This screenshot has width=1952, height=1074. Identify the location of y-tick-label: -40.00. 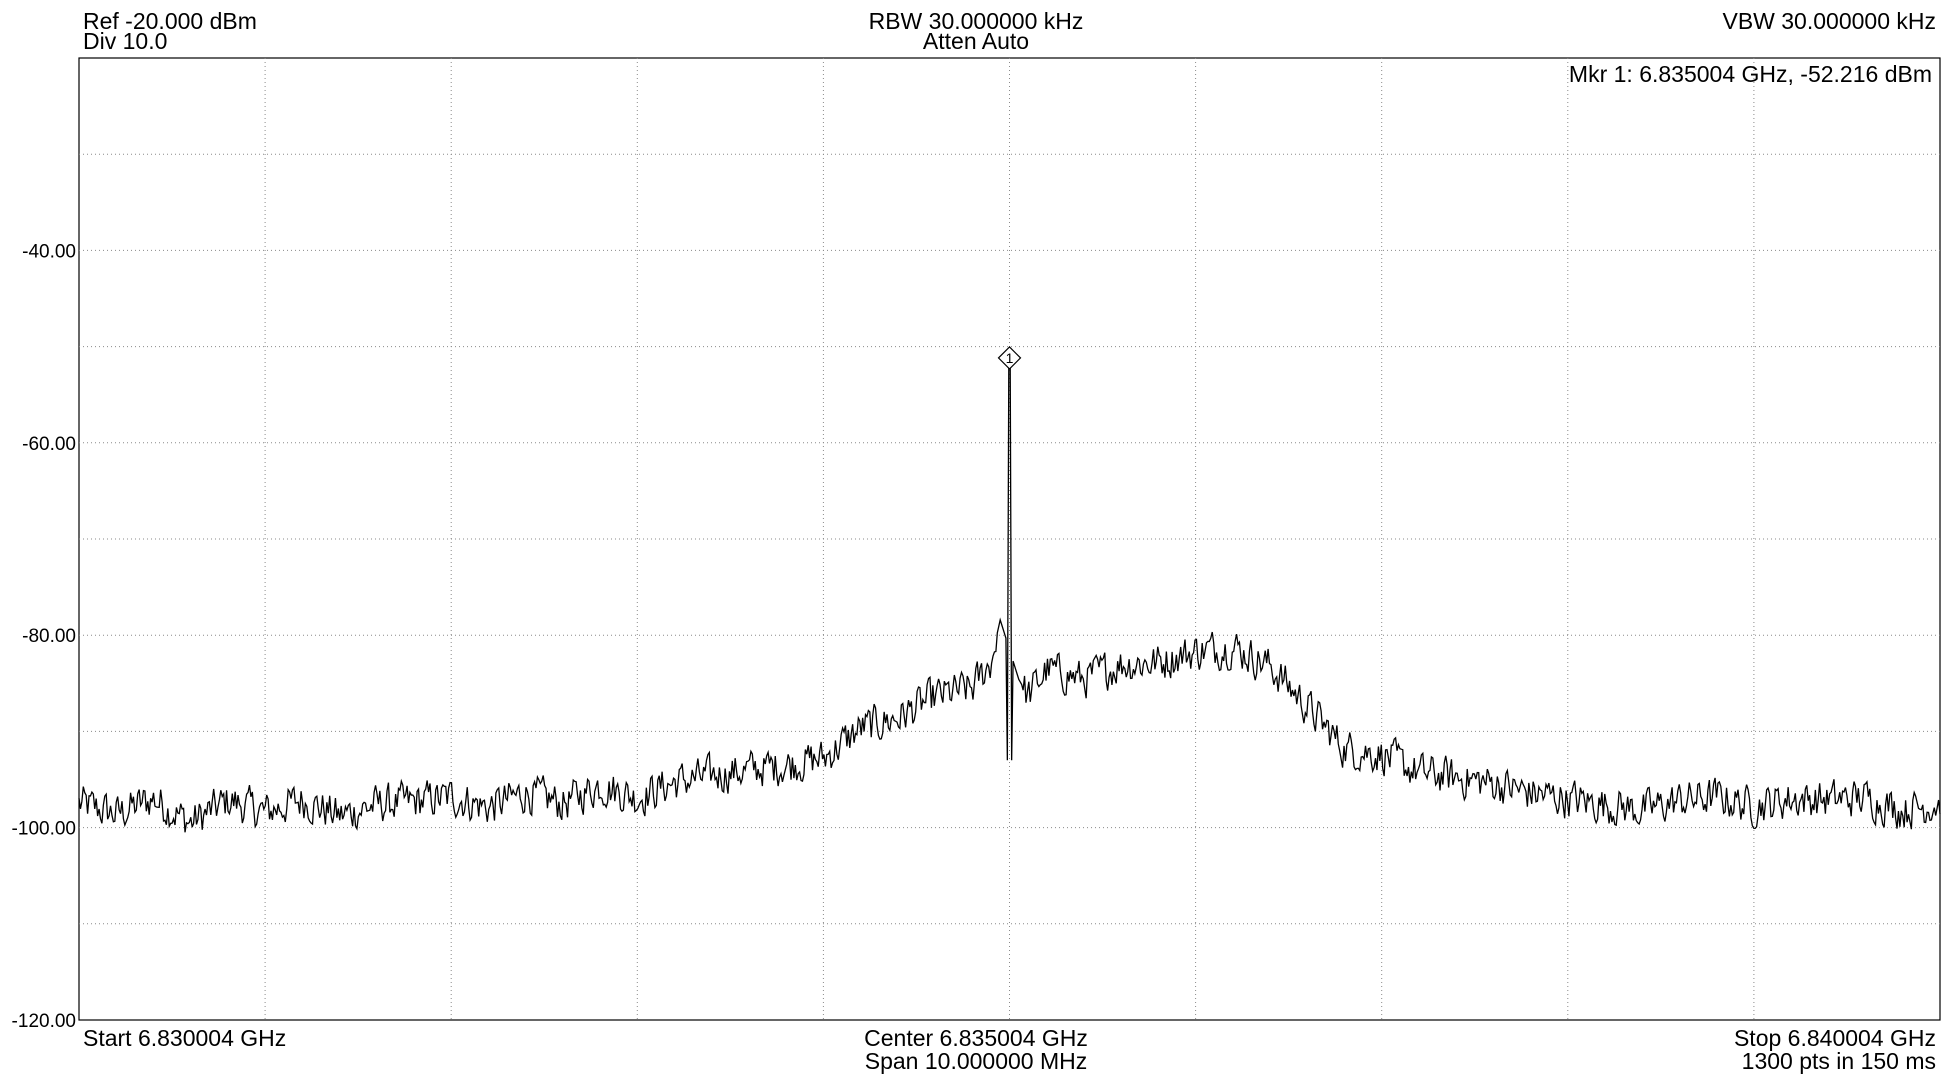
(49, 251).